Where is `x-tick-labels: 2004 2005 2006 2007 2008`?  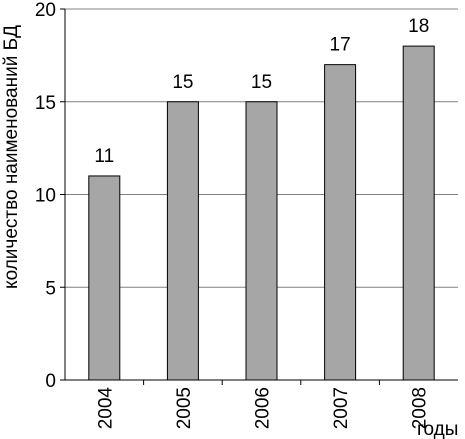 x-tick-labels: 2004 2005 2006 2007 2008 is located at coordinates (262, 408).